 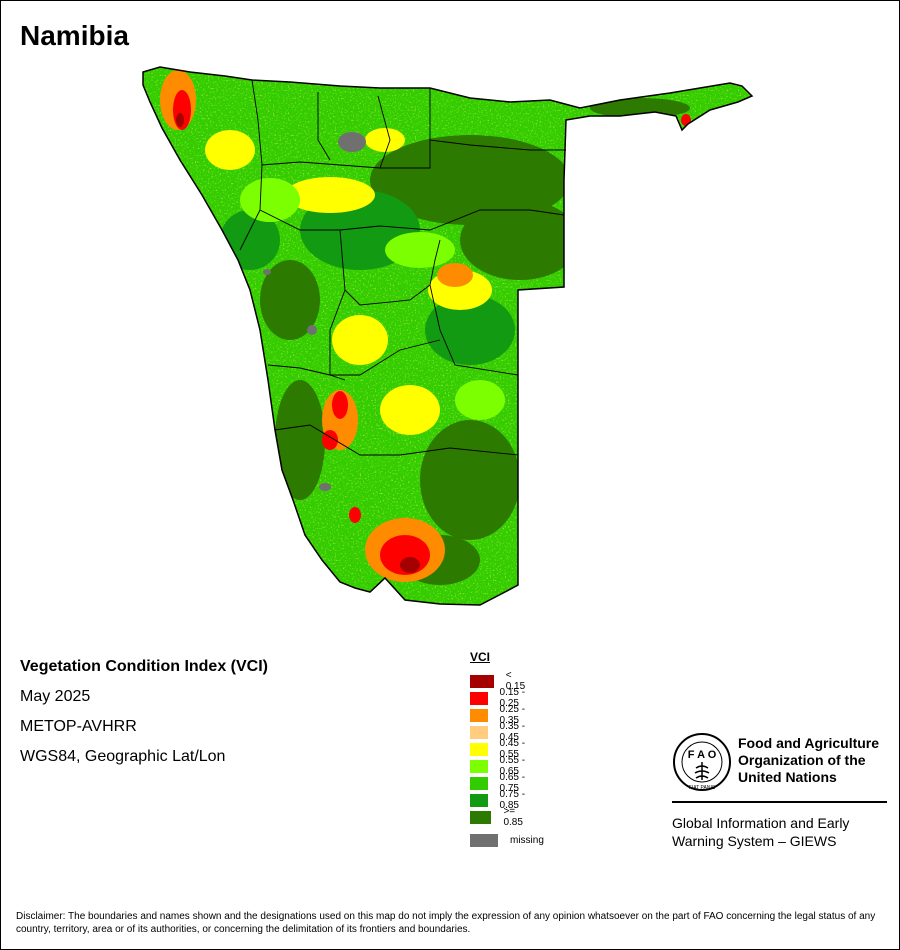 What do you see at coordinates (512, 715) in the screenshot?
I see `legend-label: 0.25 - 0.35` at bounding box center [512, 715].